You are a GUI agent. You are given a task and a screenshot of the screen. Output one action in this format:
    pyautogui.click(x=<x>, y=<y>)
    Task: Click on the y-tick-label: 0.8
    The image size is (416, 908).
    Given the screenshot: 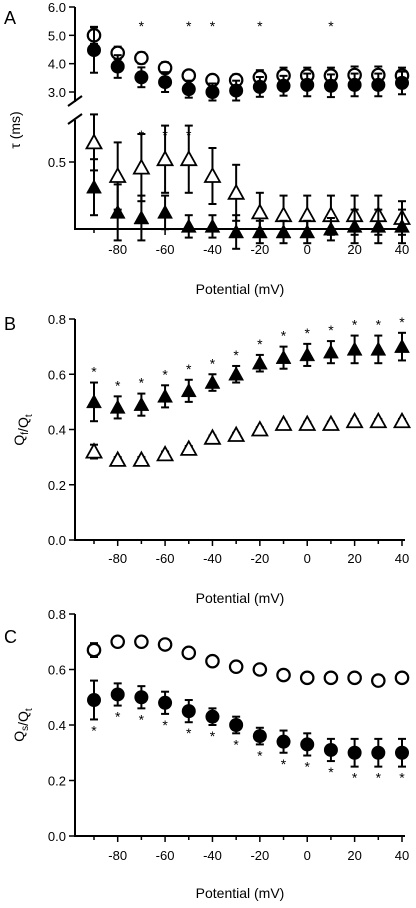 What is the action you would take?
    pyautogui.click(x=57, y=319)
    